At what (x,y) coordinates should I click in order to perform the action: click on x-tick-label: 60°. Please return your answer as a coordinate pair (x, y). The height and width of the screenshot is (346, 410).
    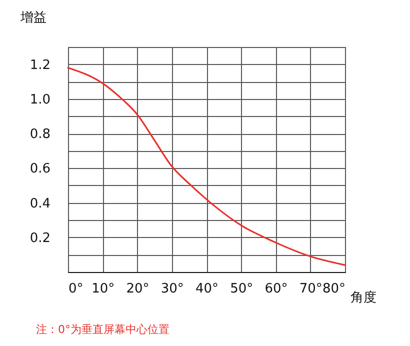
    Looking at the image, I should click on (276, 289).